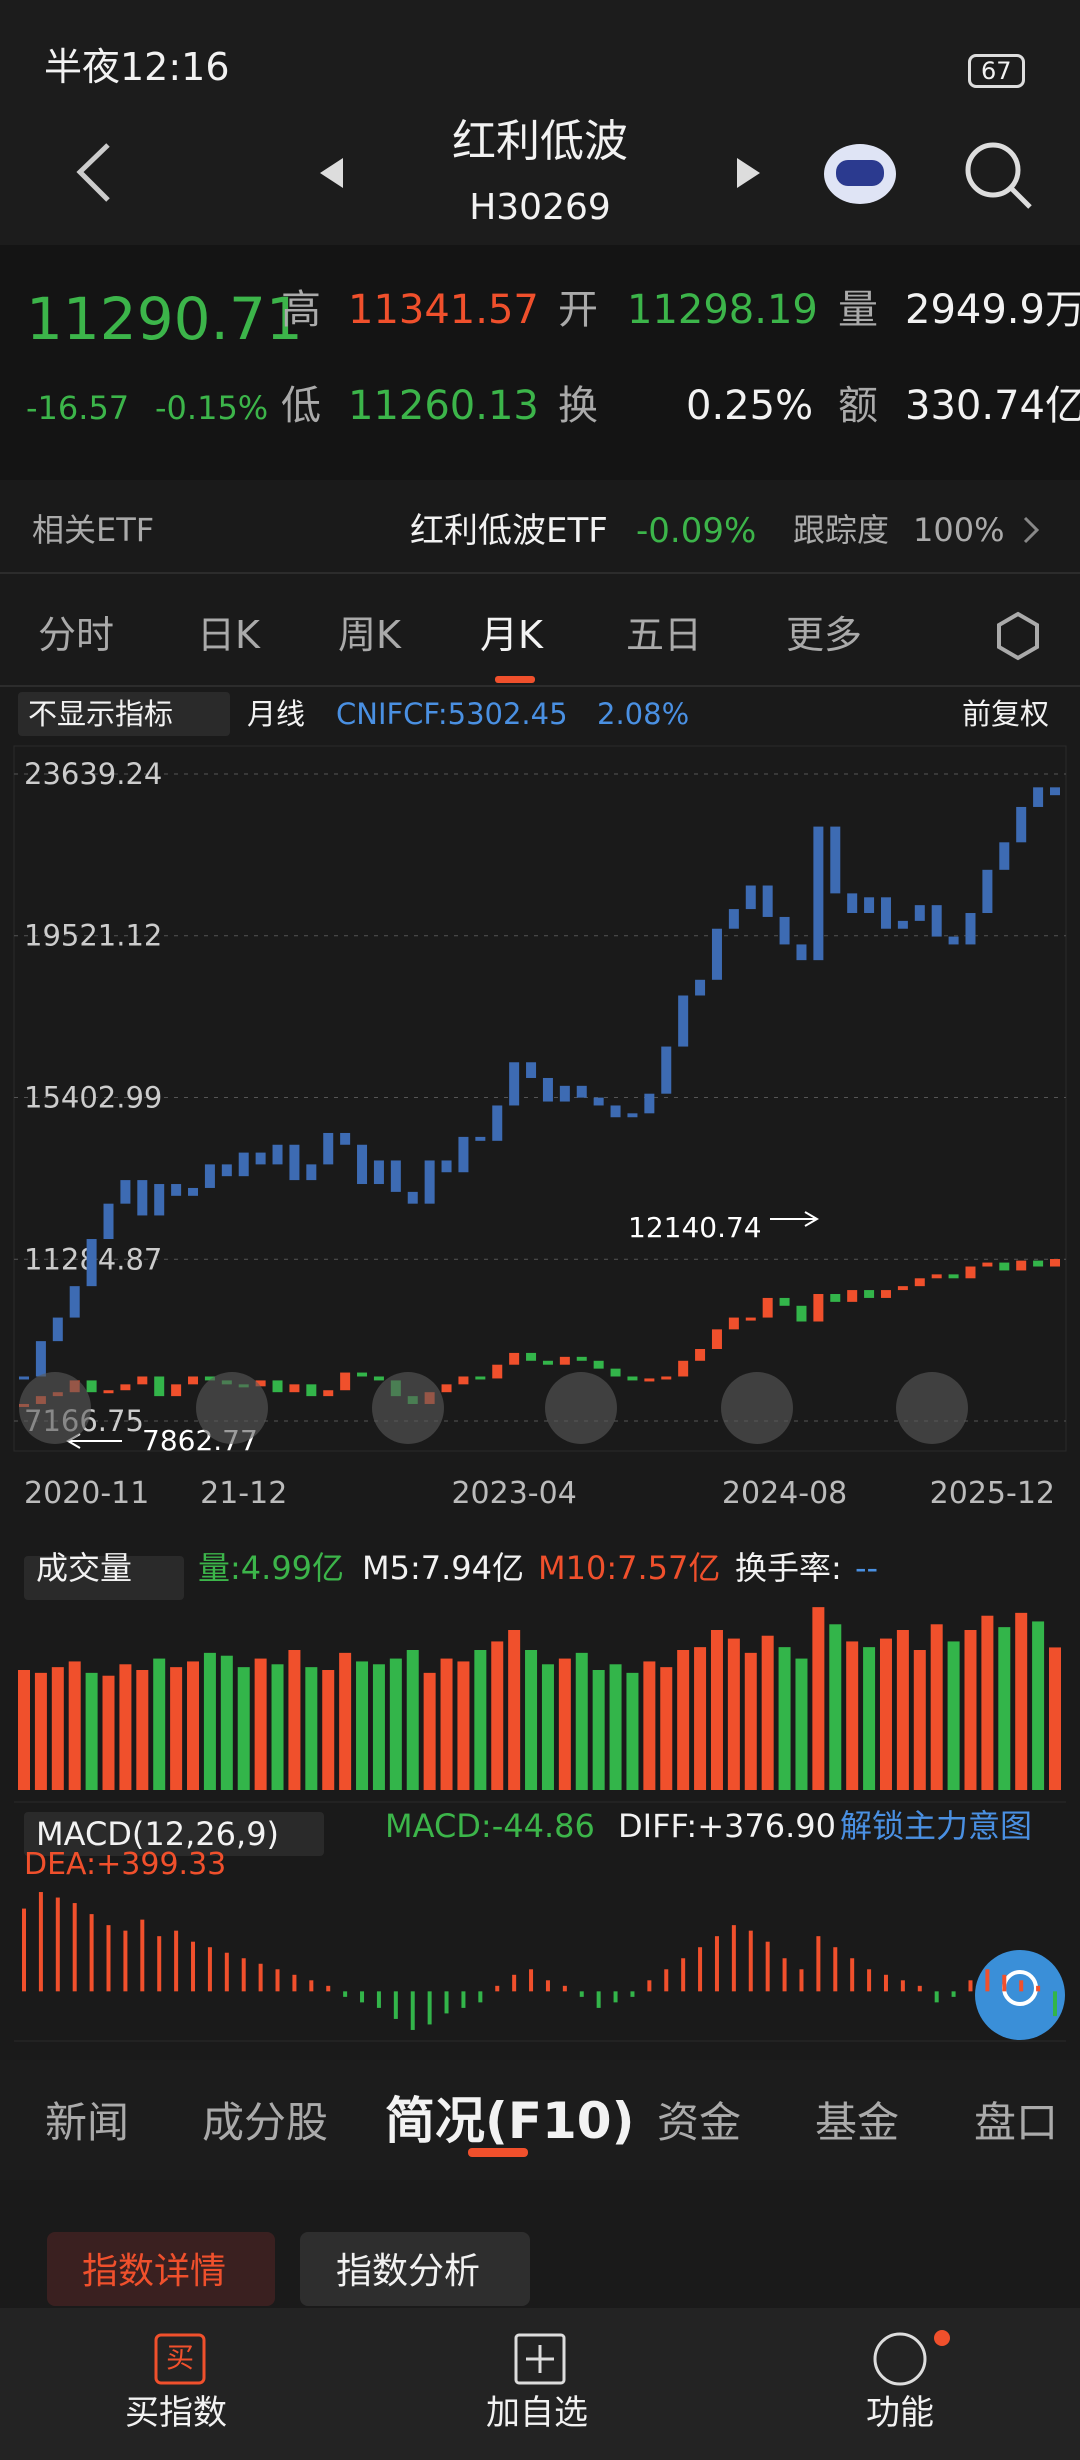  Describe the element at coordinates (498, 2152) in the screenshot. I see `tab-underline` at that location.